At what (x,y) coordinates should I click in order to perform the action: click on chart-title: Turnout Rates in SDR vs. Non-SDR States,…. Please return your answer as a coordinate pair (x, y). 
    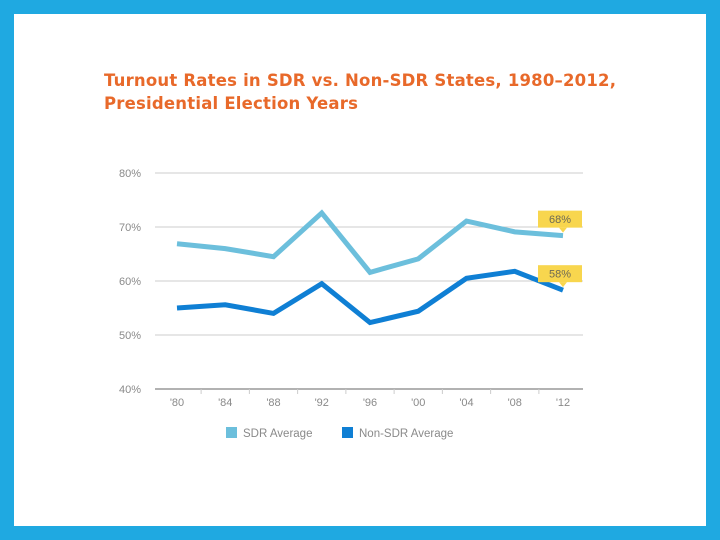
    Looking at the image, I should click on (360, 92).